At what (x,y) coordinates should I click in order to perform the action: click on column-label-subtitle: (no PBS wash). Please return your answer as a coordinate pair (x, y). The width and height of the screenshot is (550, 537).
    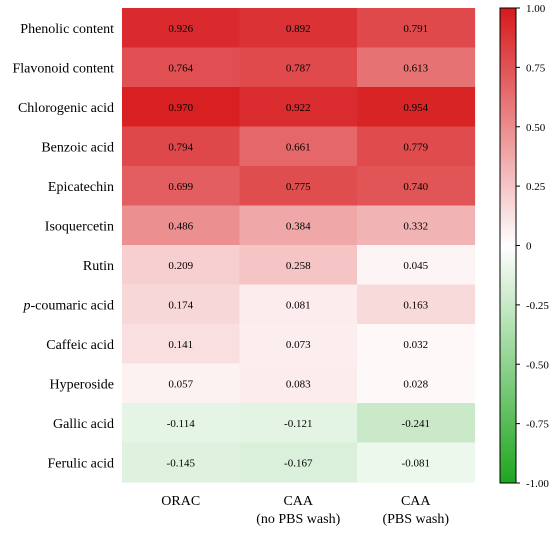
    Looking at the image, I should click on (298, 519).